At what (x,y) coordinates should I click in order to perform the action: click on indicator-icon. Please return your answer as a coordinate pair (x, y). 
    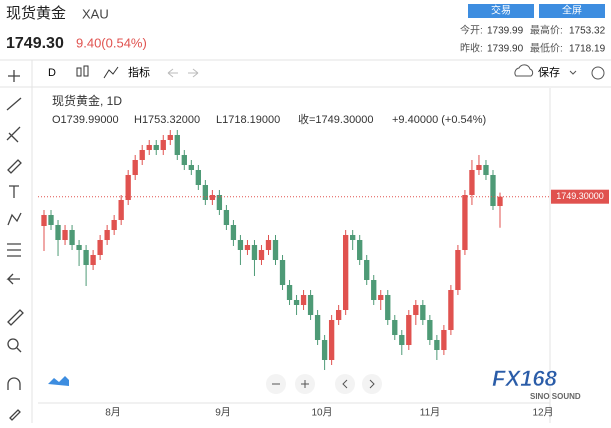
    Looking at the image, I should click on (111, 72).